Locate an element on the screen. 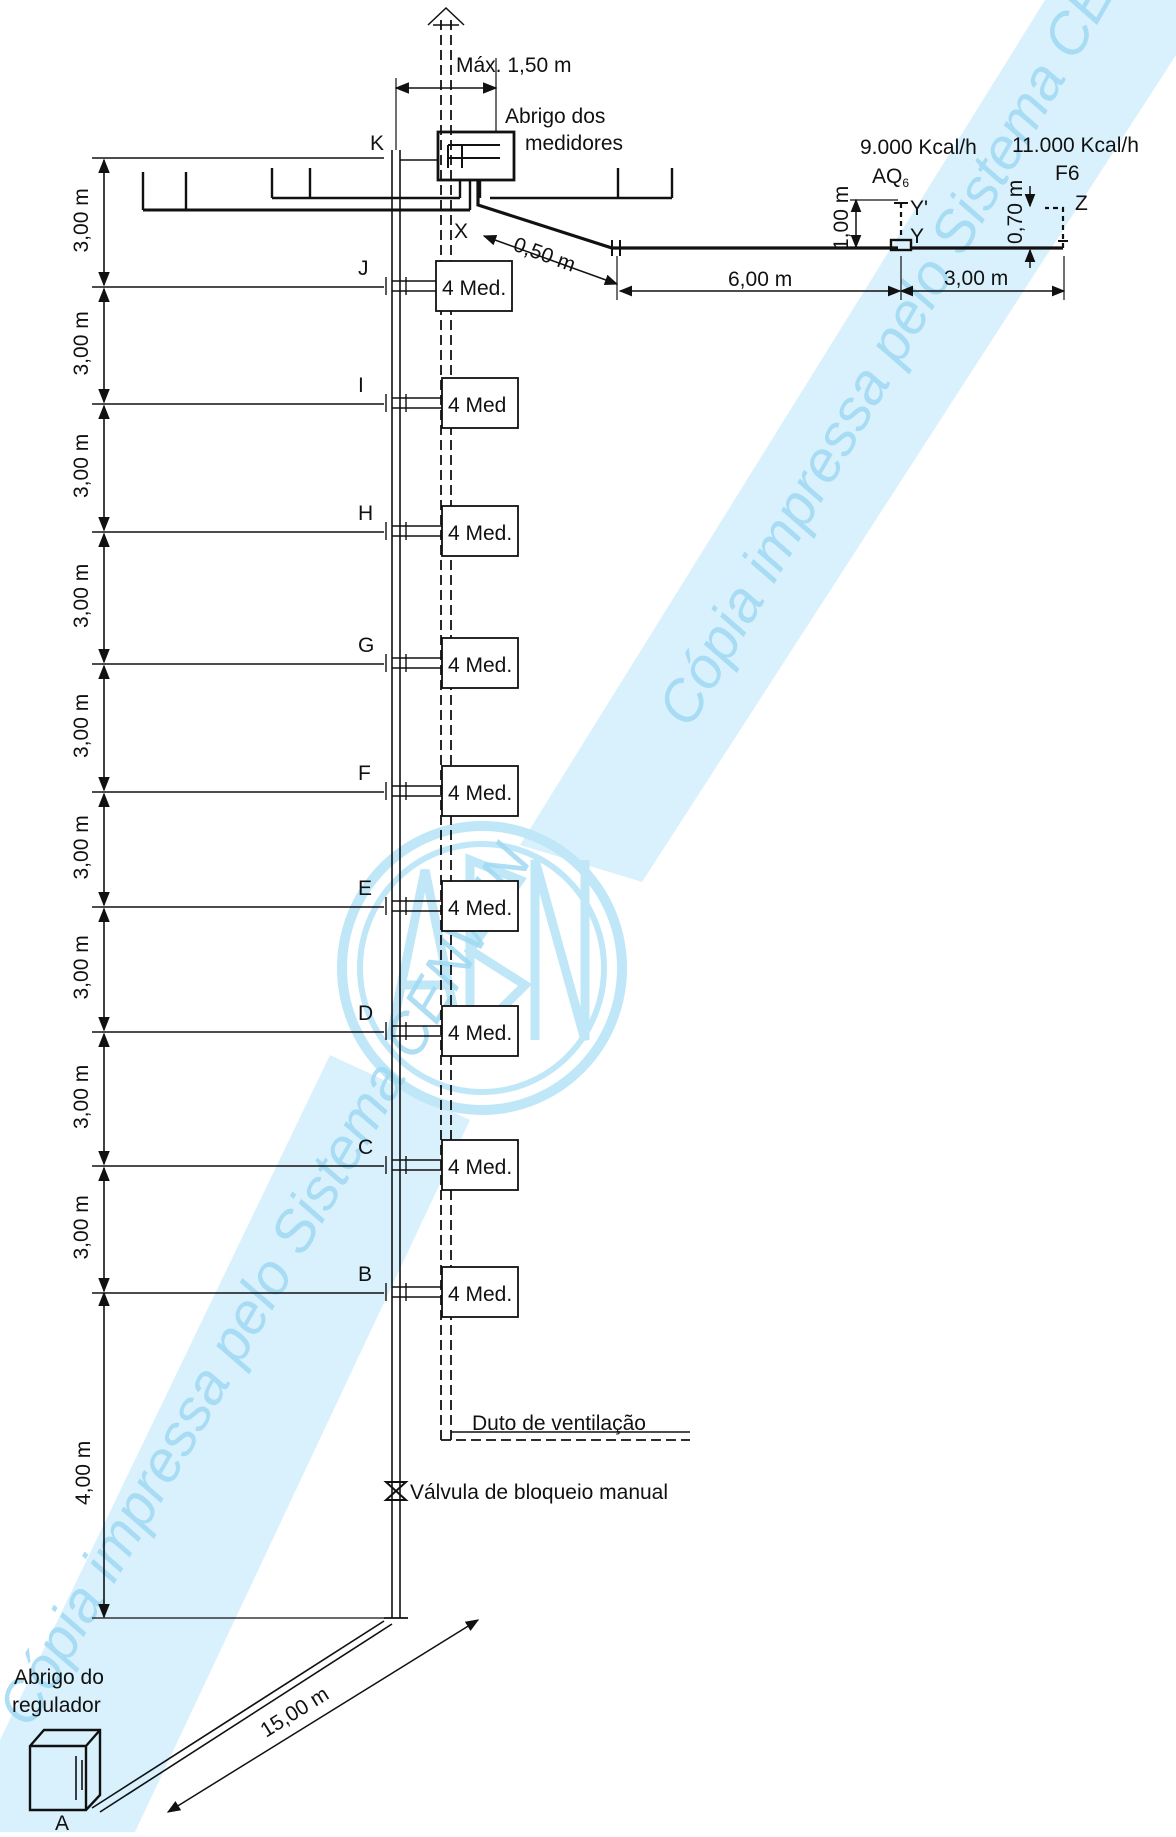  dim-600-label: 6,00 m is located at coordinates (760, 279).